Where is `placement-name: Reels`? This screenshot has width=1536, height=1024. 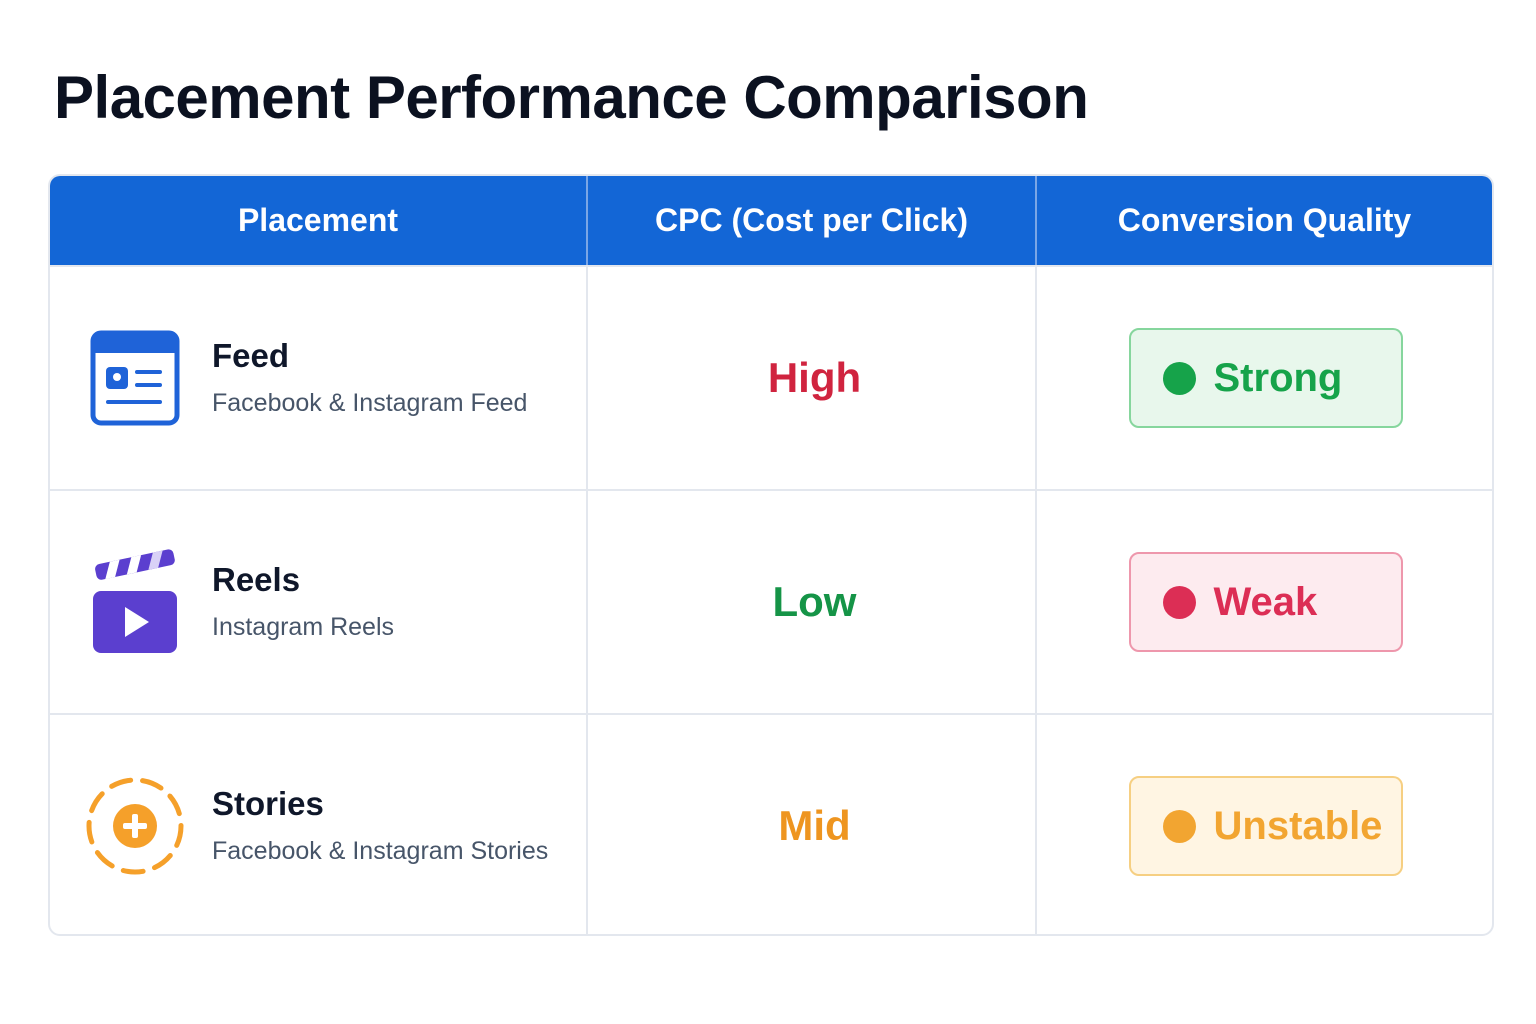 placement-name: Reels is located at coordinates (256, 579).